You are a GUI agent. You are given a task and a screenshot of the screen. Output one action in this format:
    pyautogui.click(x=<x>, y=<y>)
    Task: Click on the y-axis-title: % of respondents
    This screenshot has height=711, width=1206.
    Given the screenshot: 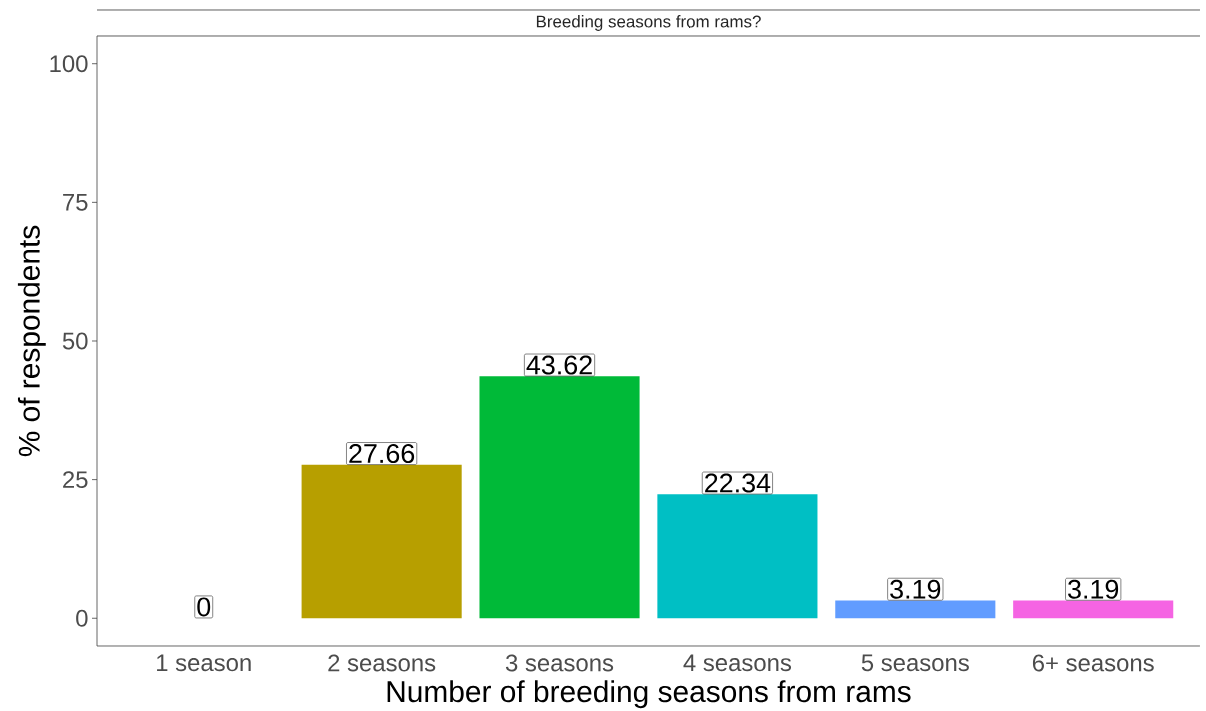 What is the action you would take?
    pyautogui.click(x=31, y=341)
    